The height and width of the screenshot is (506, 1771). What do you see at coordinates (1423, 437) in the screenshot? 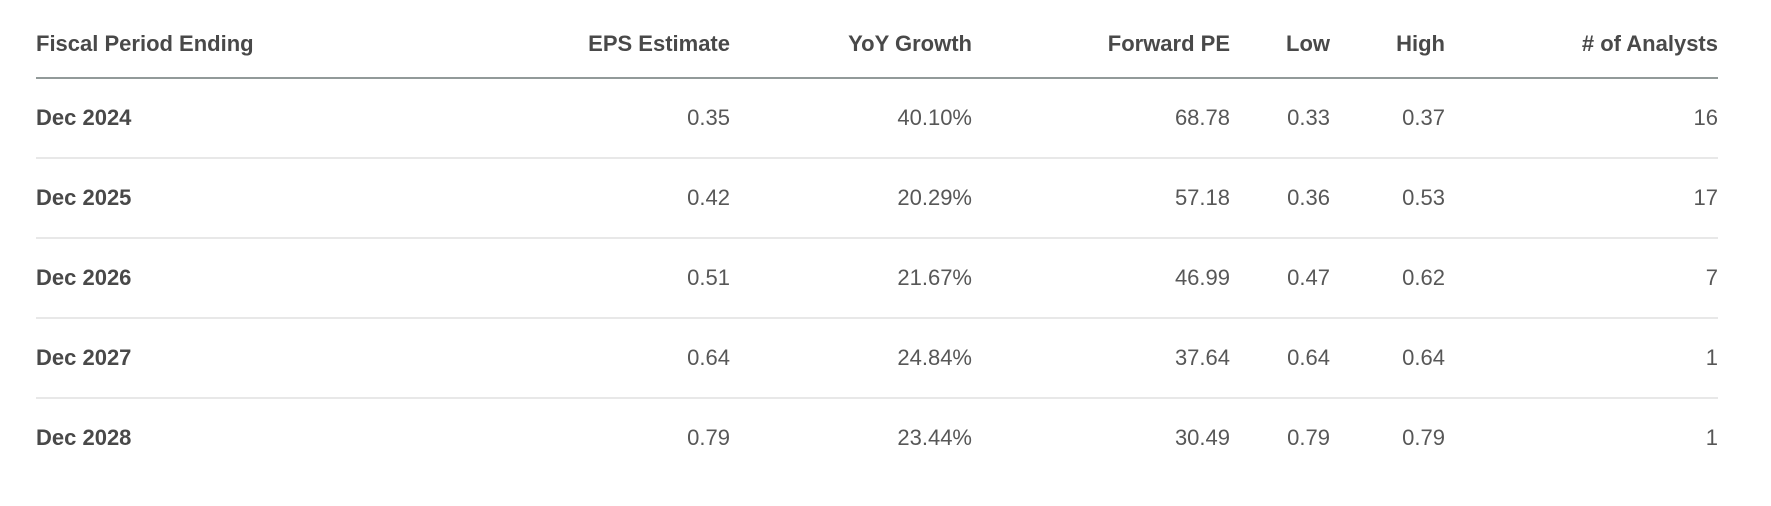
I see `cell-high: 0.79` at bounding box center [1423, 437].